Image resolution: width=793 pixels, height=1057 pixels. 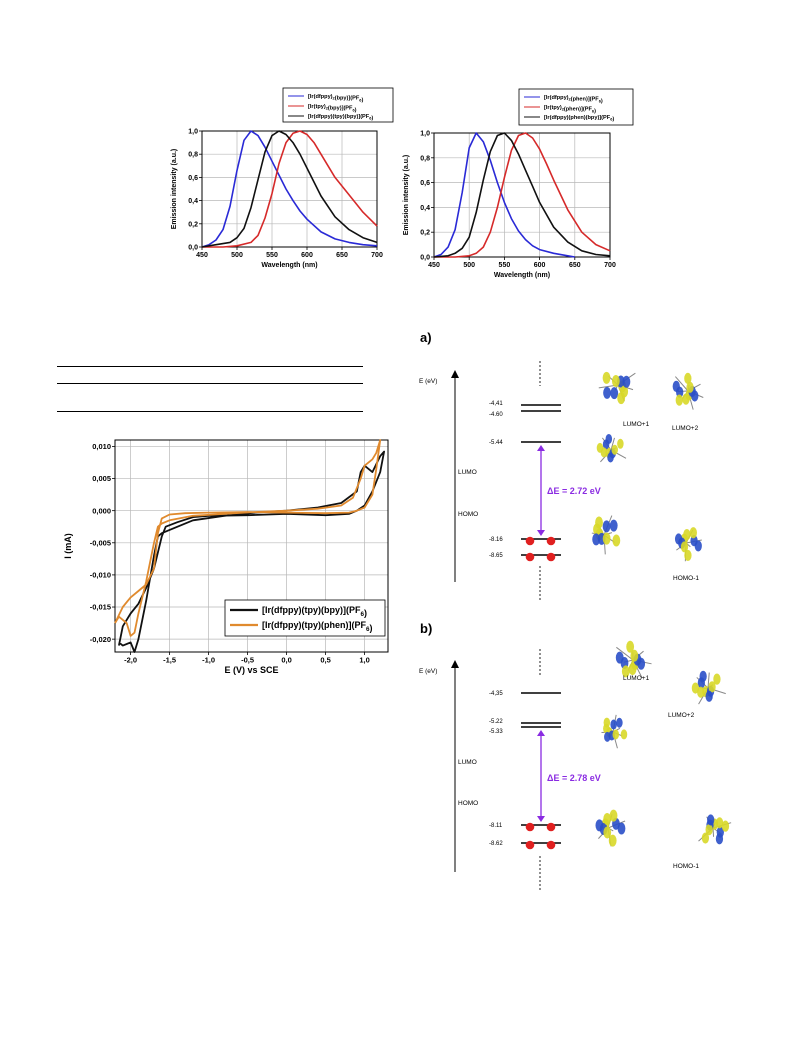 I want to click on y-tick-label: 0,010, so click(x=101, y=446).